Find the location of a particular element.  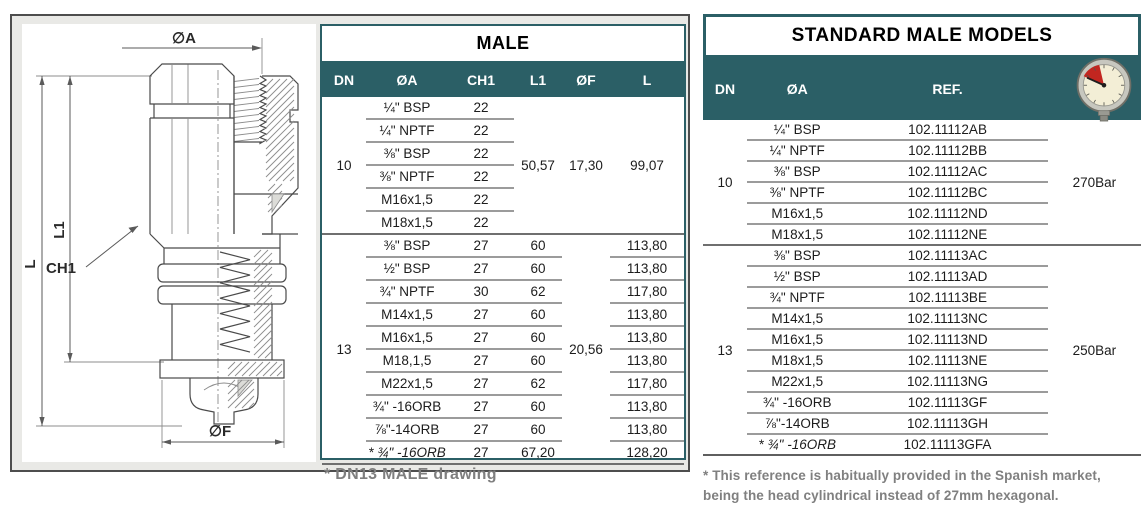

dn-cell: 10 is located at coordinates (725, 182).